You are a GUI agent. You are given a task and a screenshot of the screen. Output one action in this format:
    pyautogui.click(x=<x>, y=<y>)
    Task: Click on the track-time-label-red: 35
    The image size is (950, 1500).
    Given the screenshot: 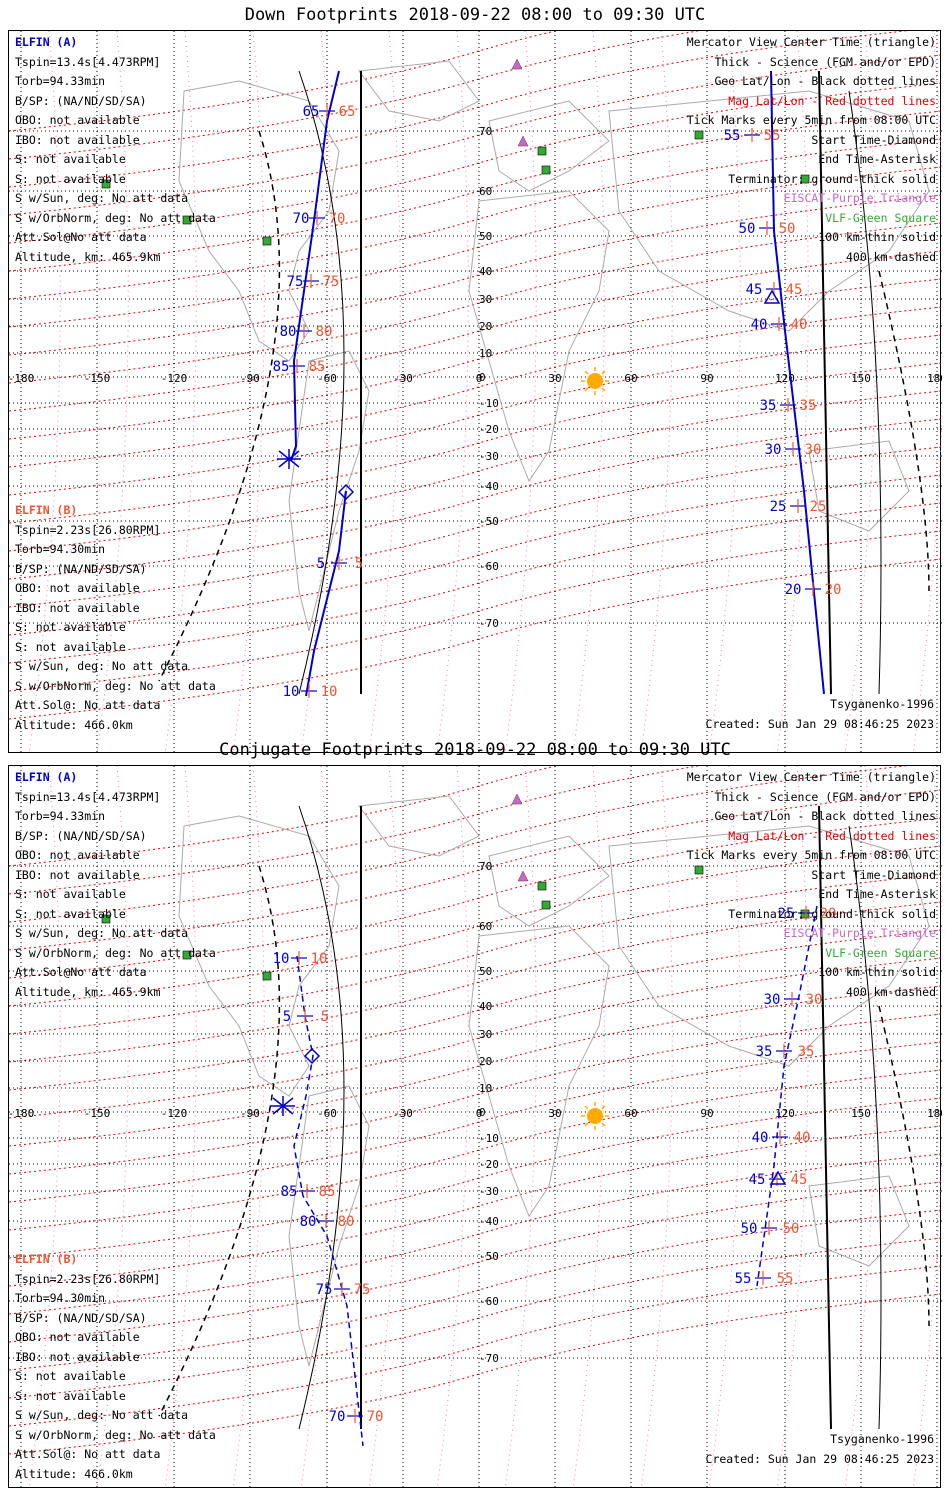 What is the action you would take?
    pyautogui.click(x=808, y=406)
    